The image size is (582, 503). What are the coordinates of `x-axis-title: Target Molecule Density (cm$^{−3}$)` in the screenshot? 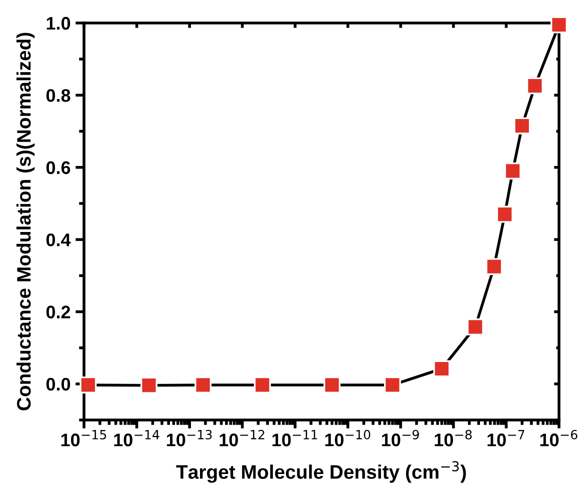 It's located at (321, 472).